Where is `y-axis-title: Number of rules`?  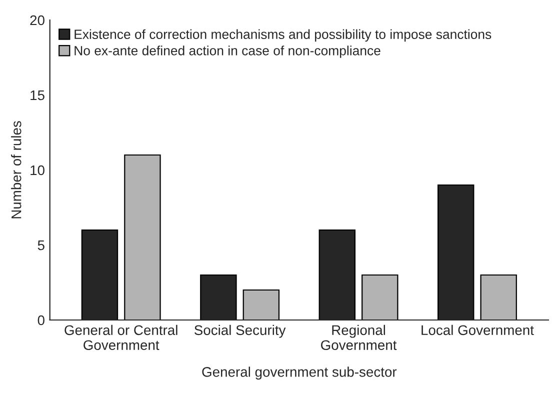
y-axis-title: Number of rules is located at coordinates (16, 169).